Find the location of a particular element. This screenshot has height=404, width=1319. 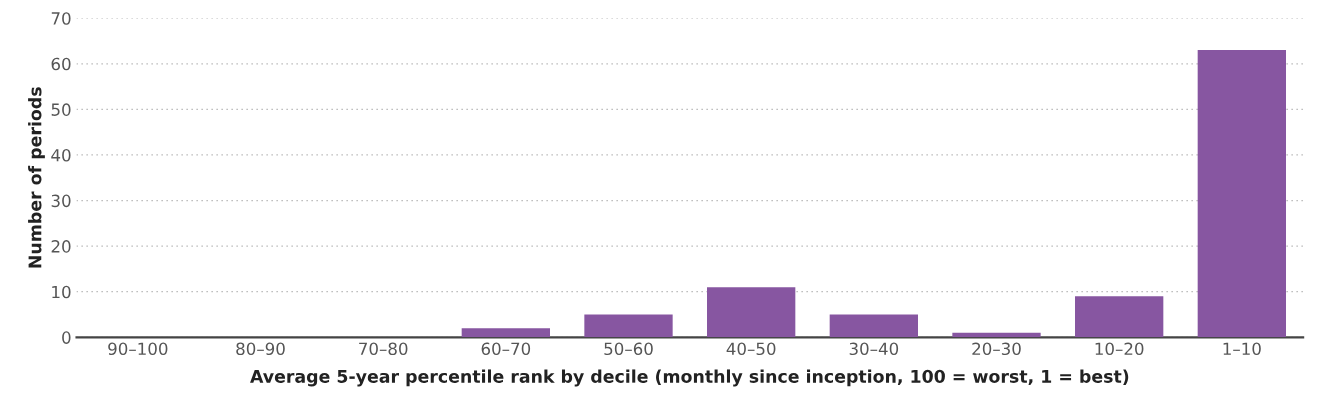

y-tick-label: 50 is located at coordinates (61, 109).